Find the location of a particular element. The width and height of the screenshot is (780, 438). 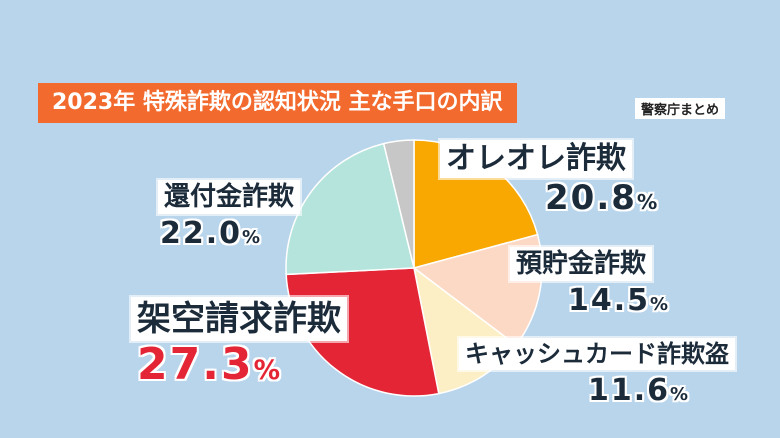

slice-value-number: 14.5 is located at coordinates (609, 300).